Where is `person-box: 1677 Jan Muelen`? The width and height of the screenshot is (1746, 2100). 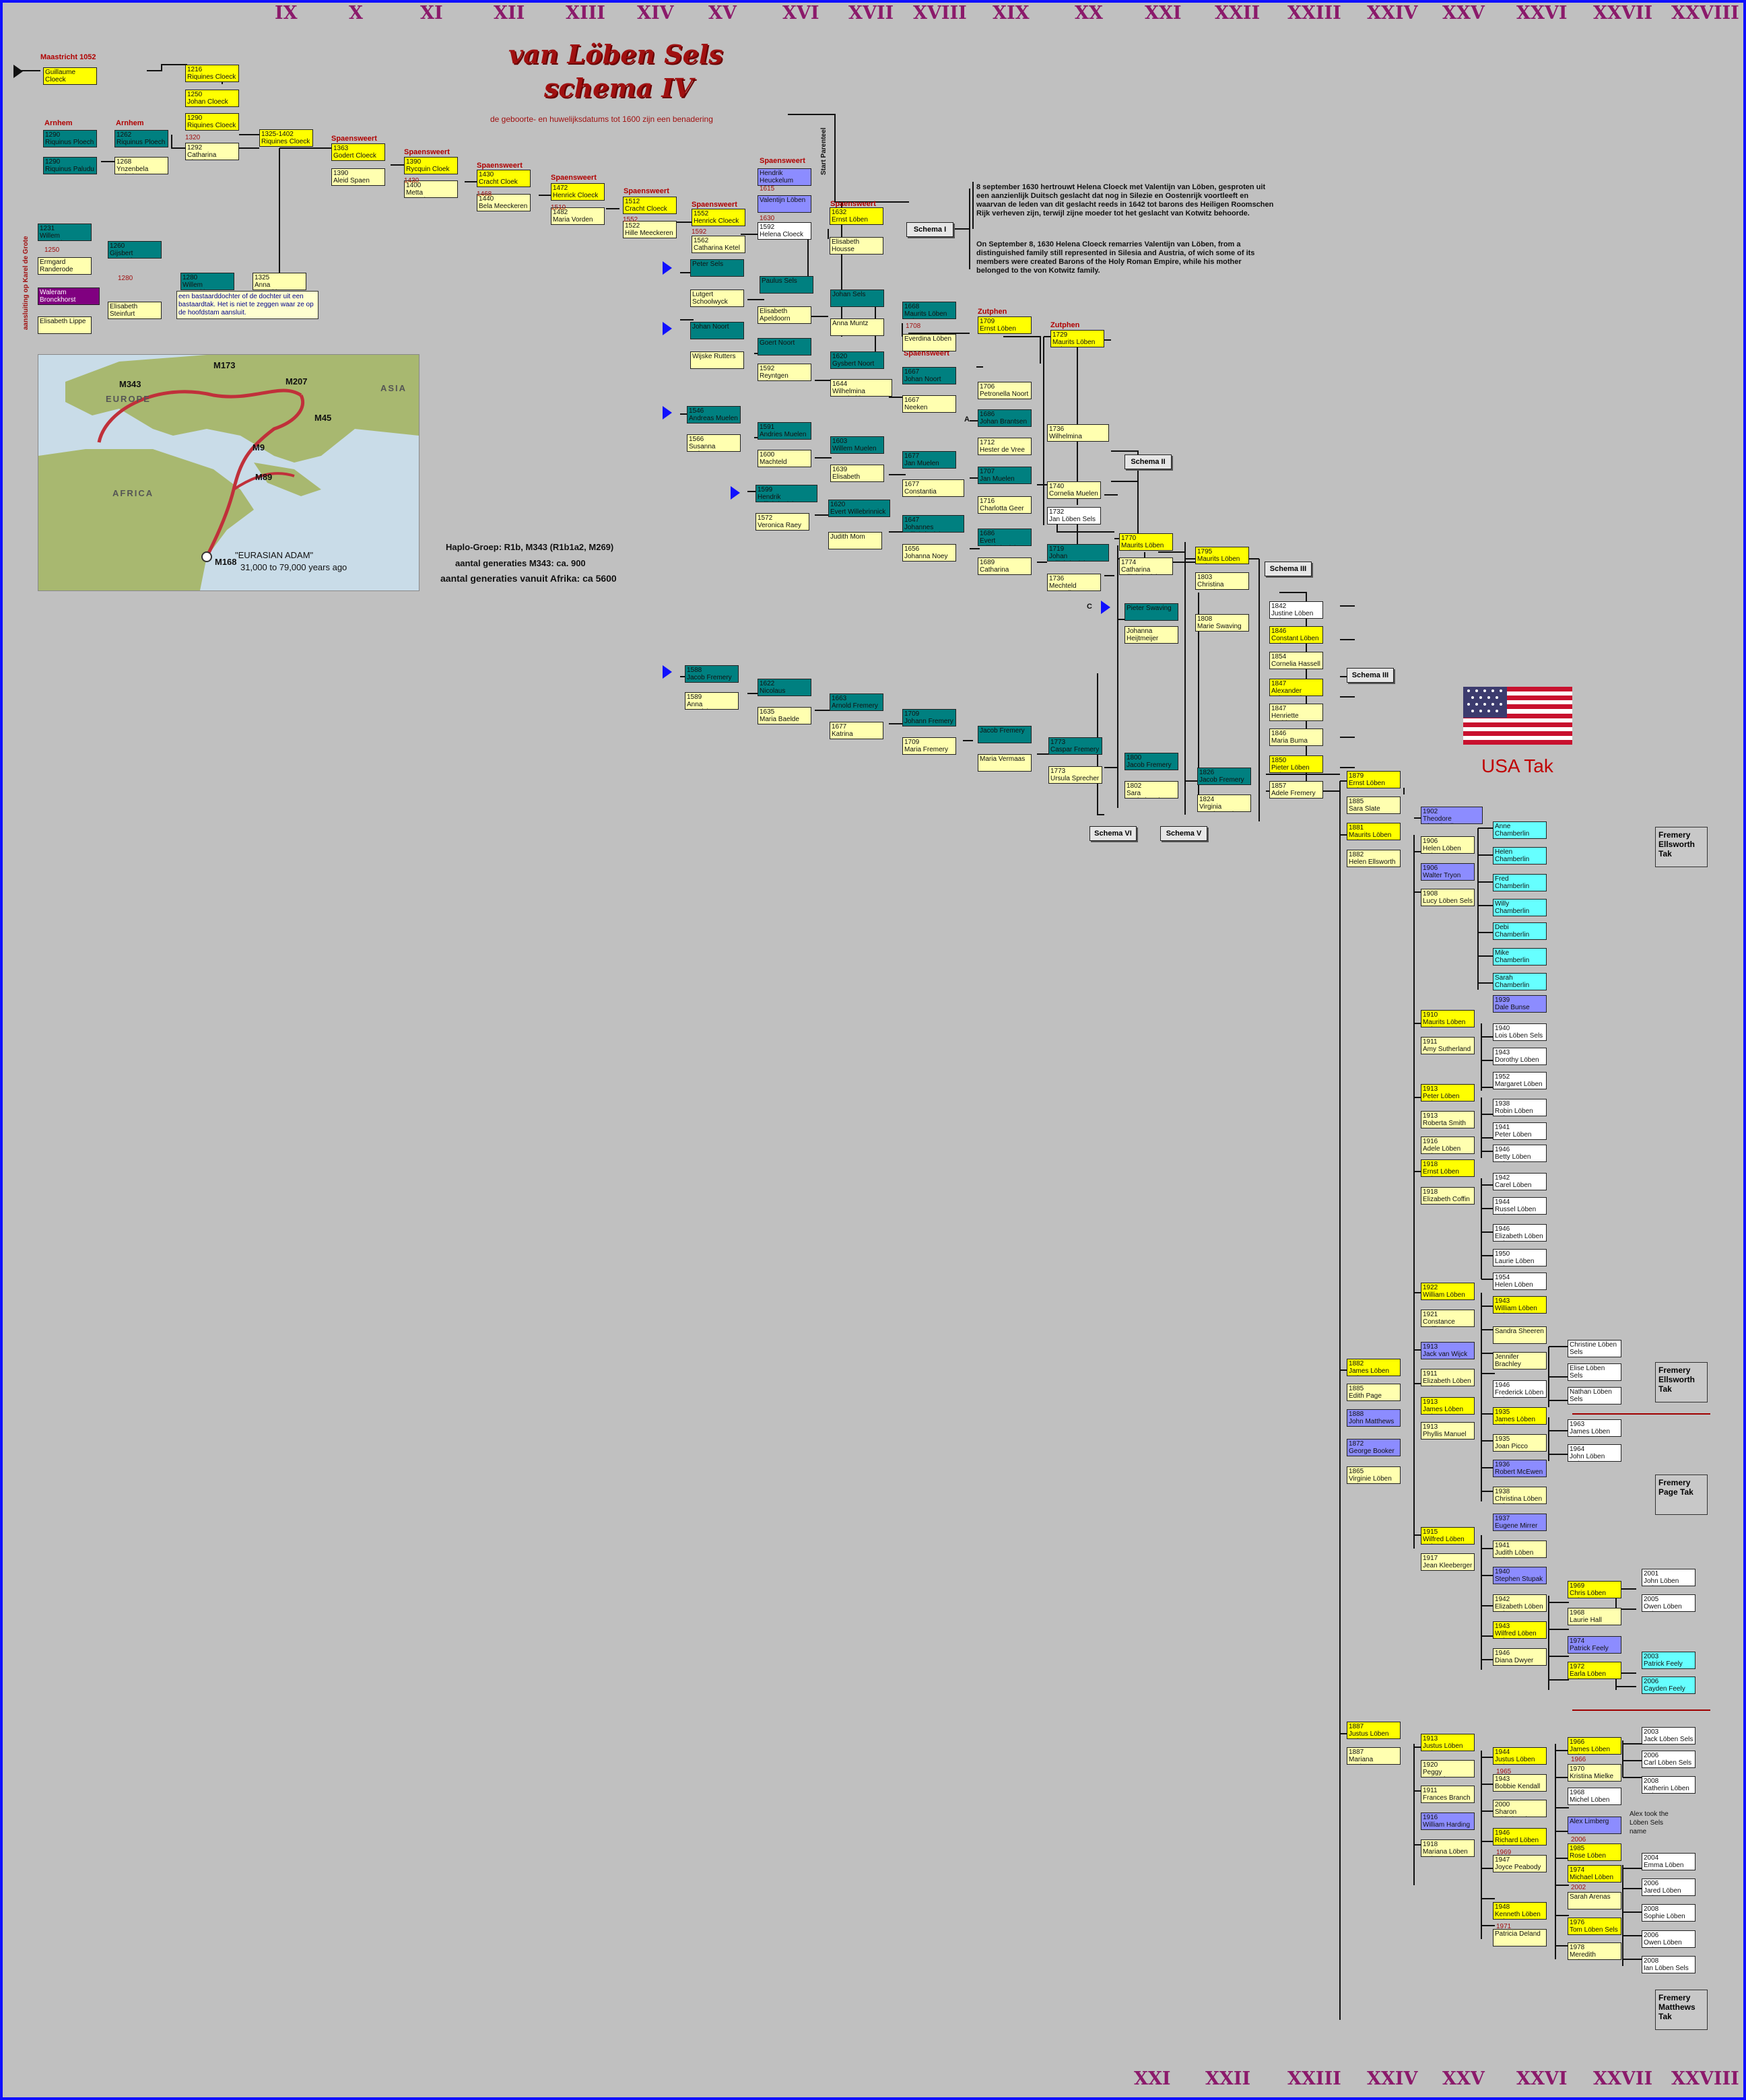
person-box: 1677 Jan Muelen is located at coordinates (929, 460).